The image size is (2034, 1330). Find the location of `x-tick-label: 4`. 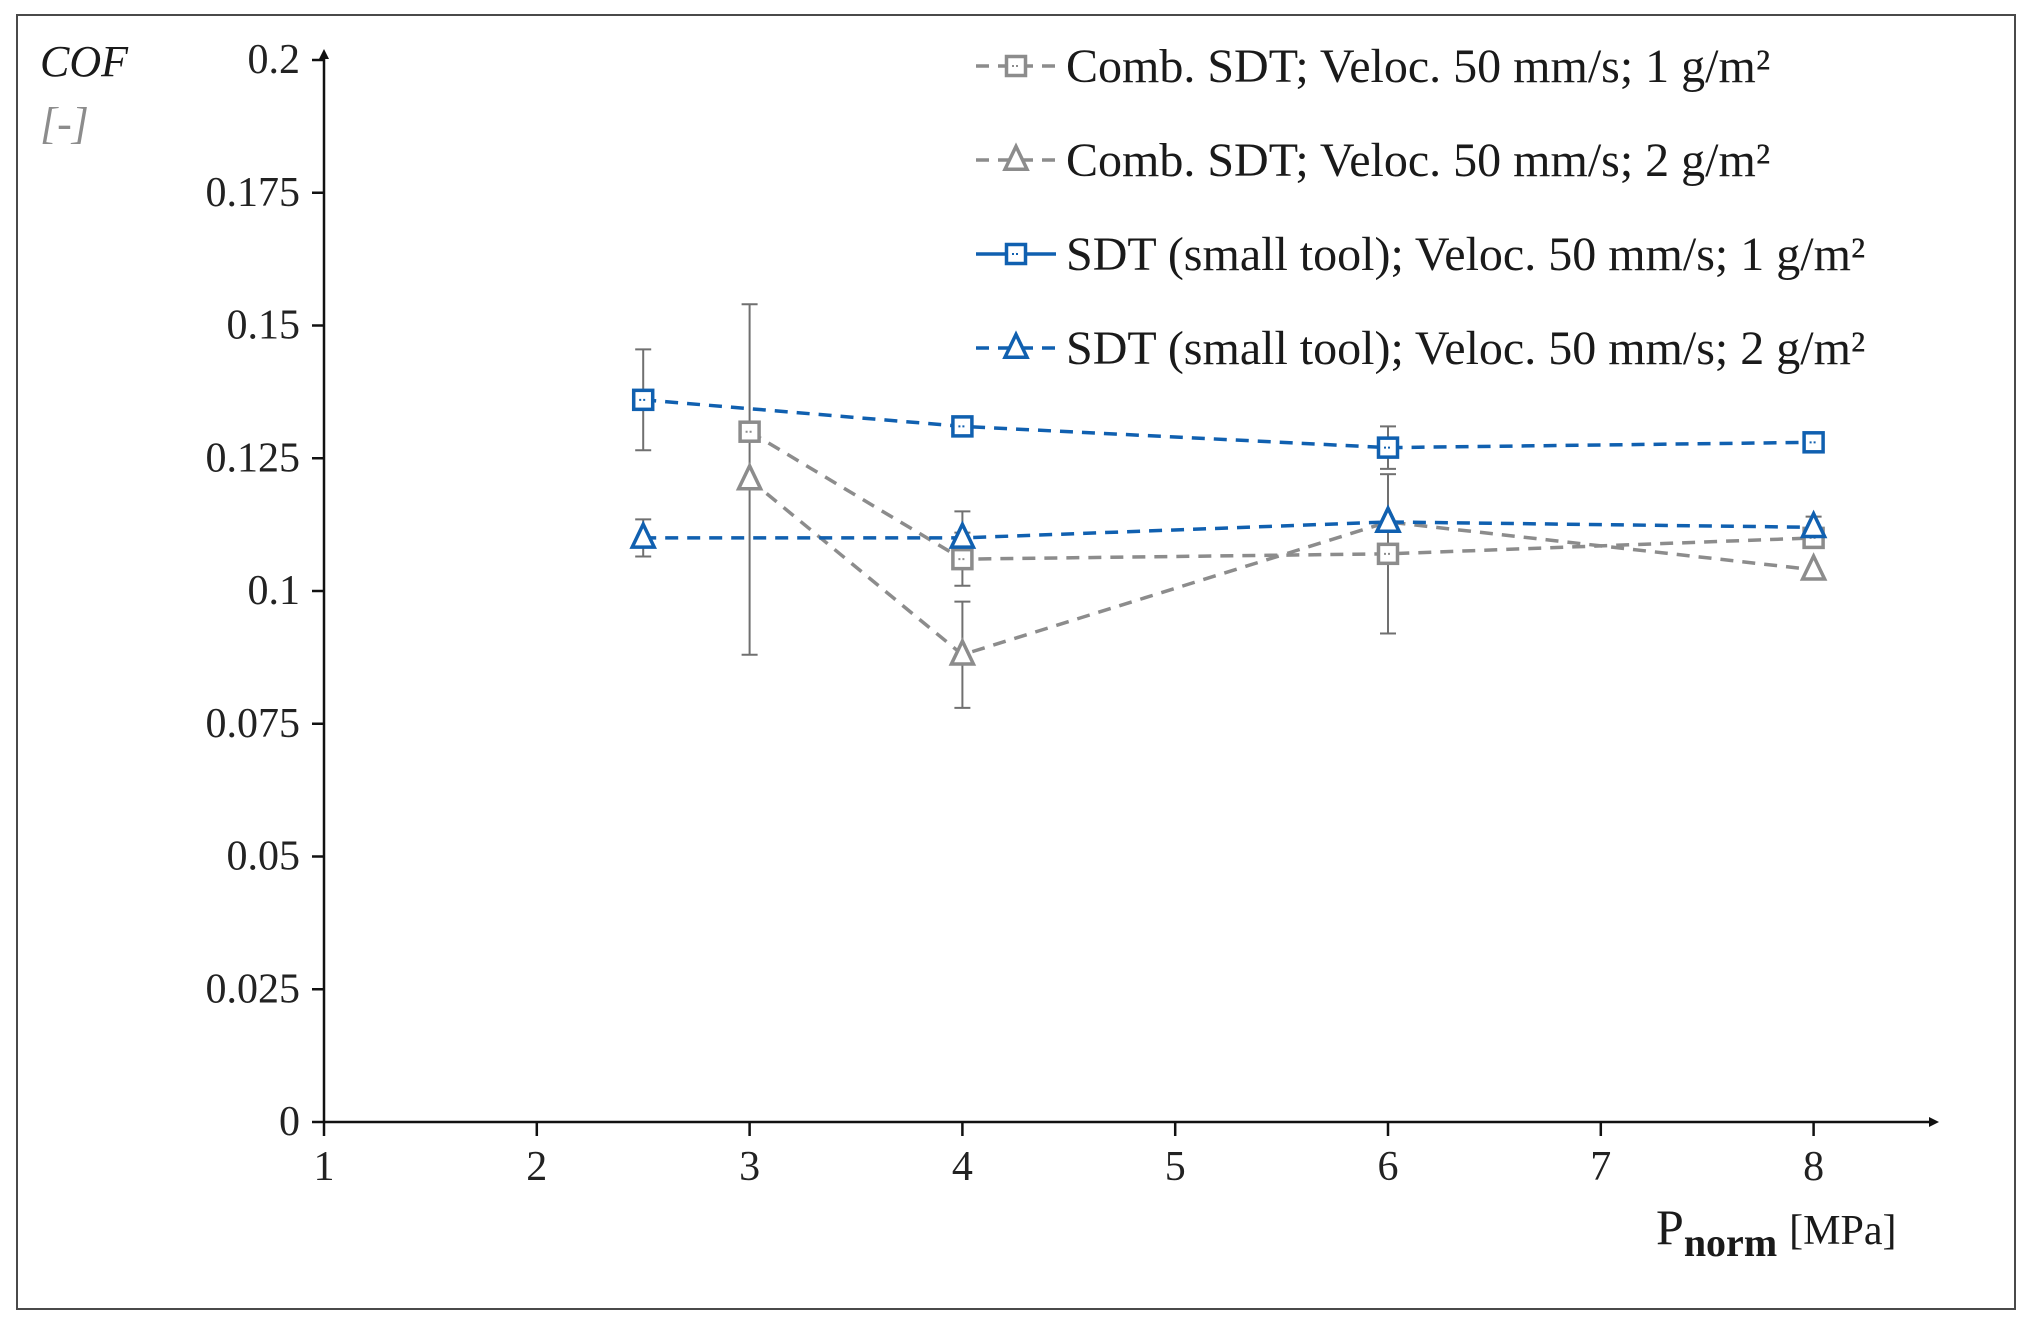

x-tick-label: 4 is located at coordinates (962, 1167).